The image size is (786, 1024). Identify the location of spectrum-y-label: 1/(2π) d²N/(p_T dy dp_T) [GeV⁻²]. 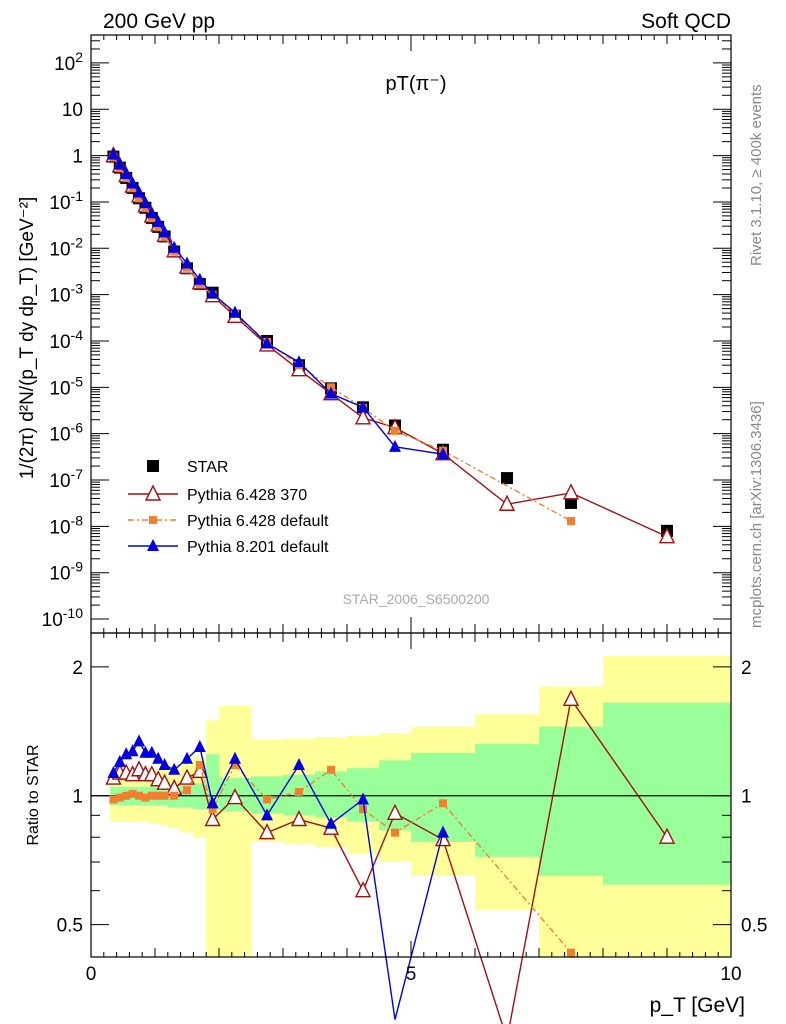
(27, 338).